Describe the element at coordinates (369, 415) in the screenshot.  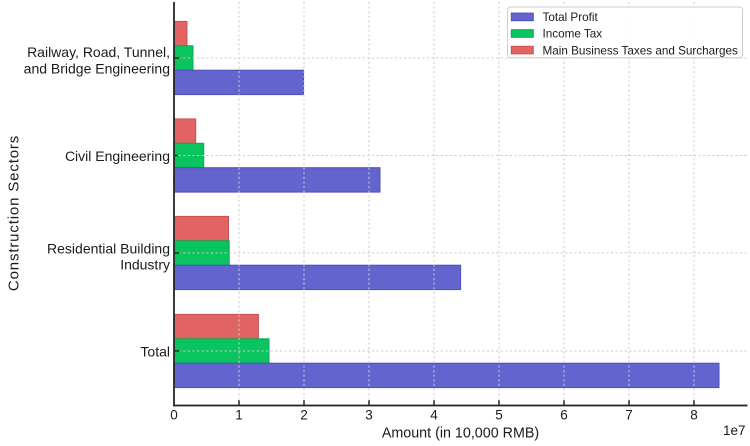
I see `svg-text: 3` at that location.